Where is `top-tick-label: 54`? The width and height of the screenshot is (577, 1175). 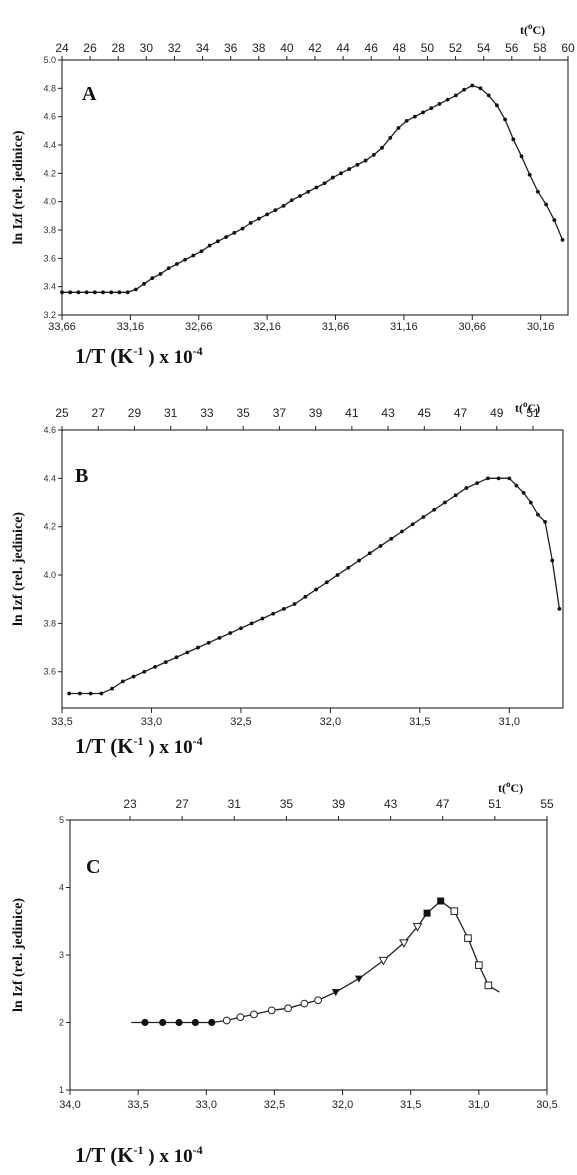
top-tick-label: 54 is located at coordinates (484, 48).